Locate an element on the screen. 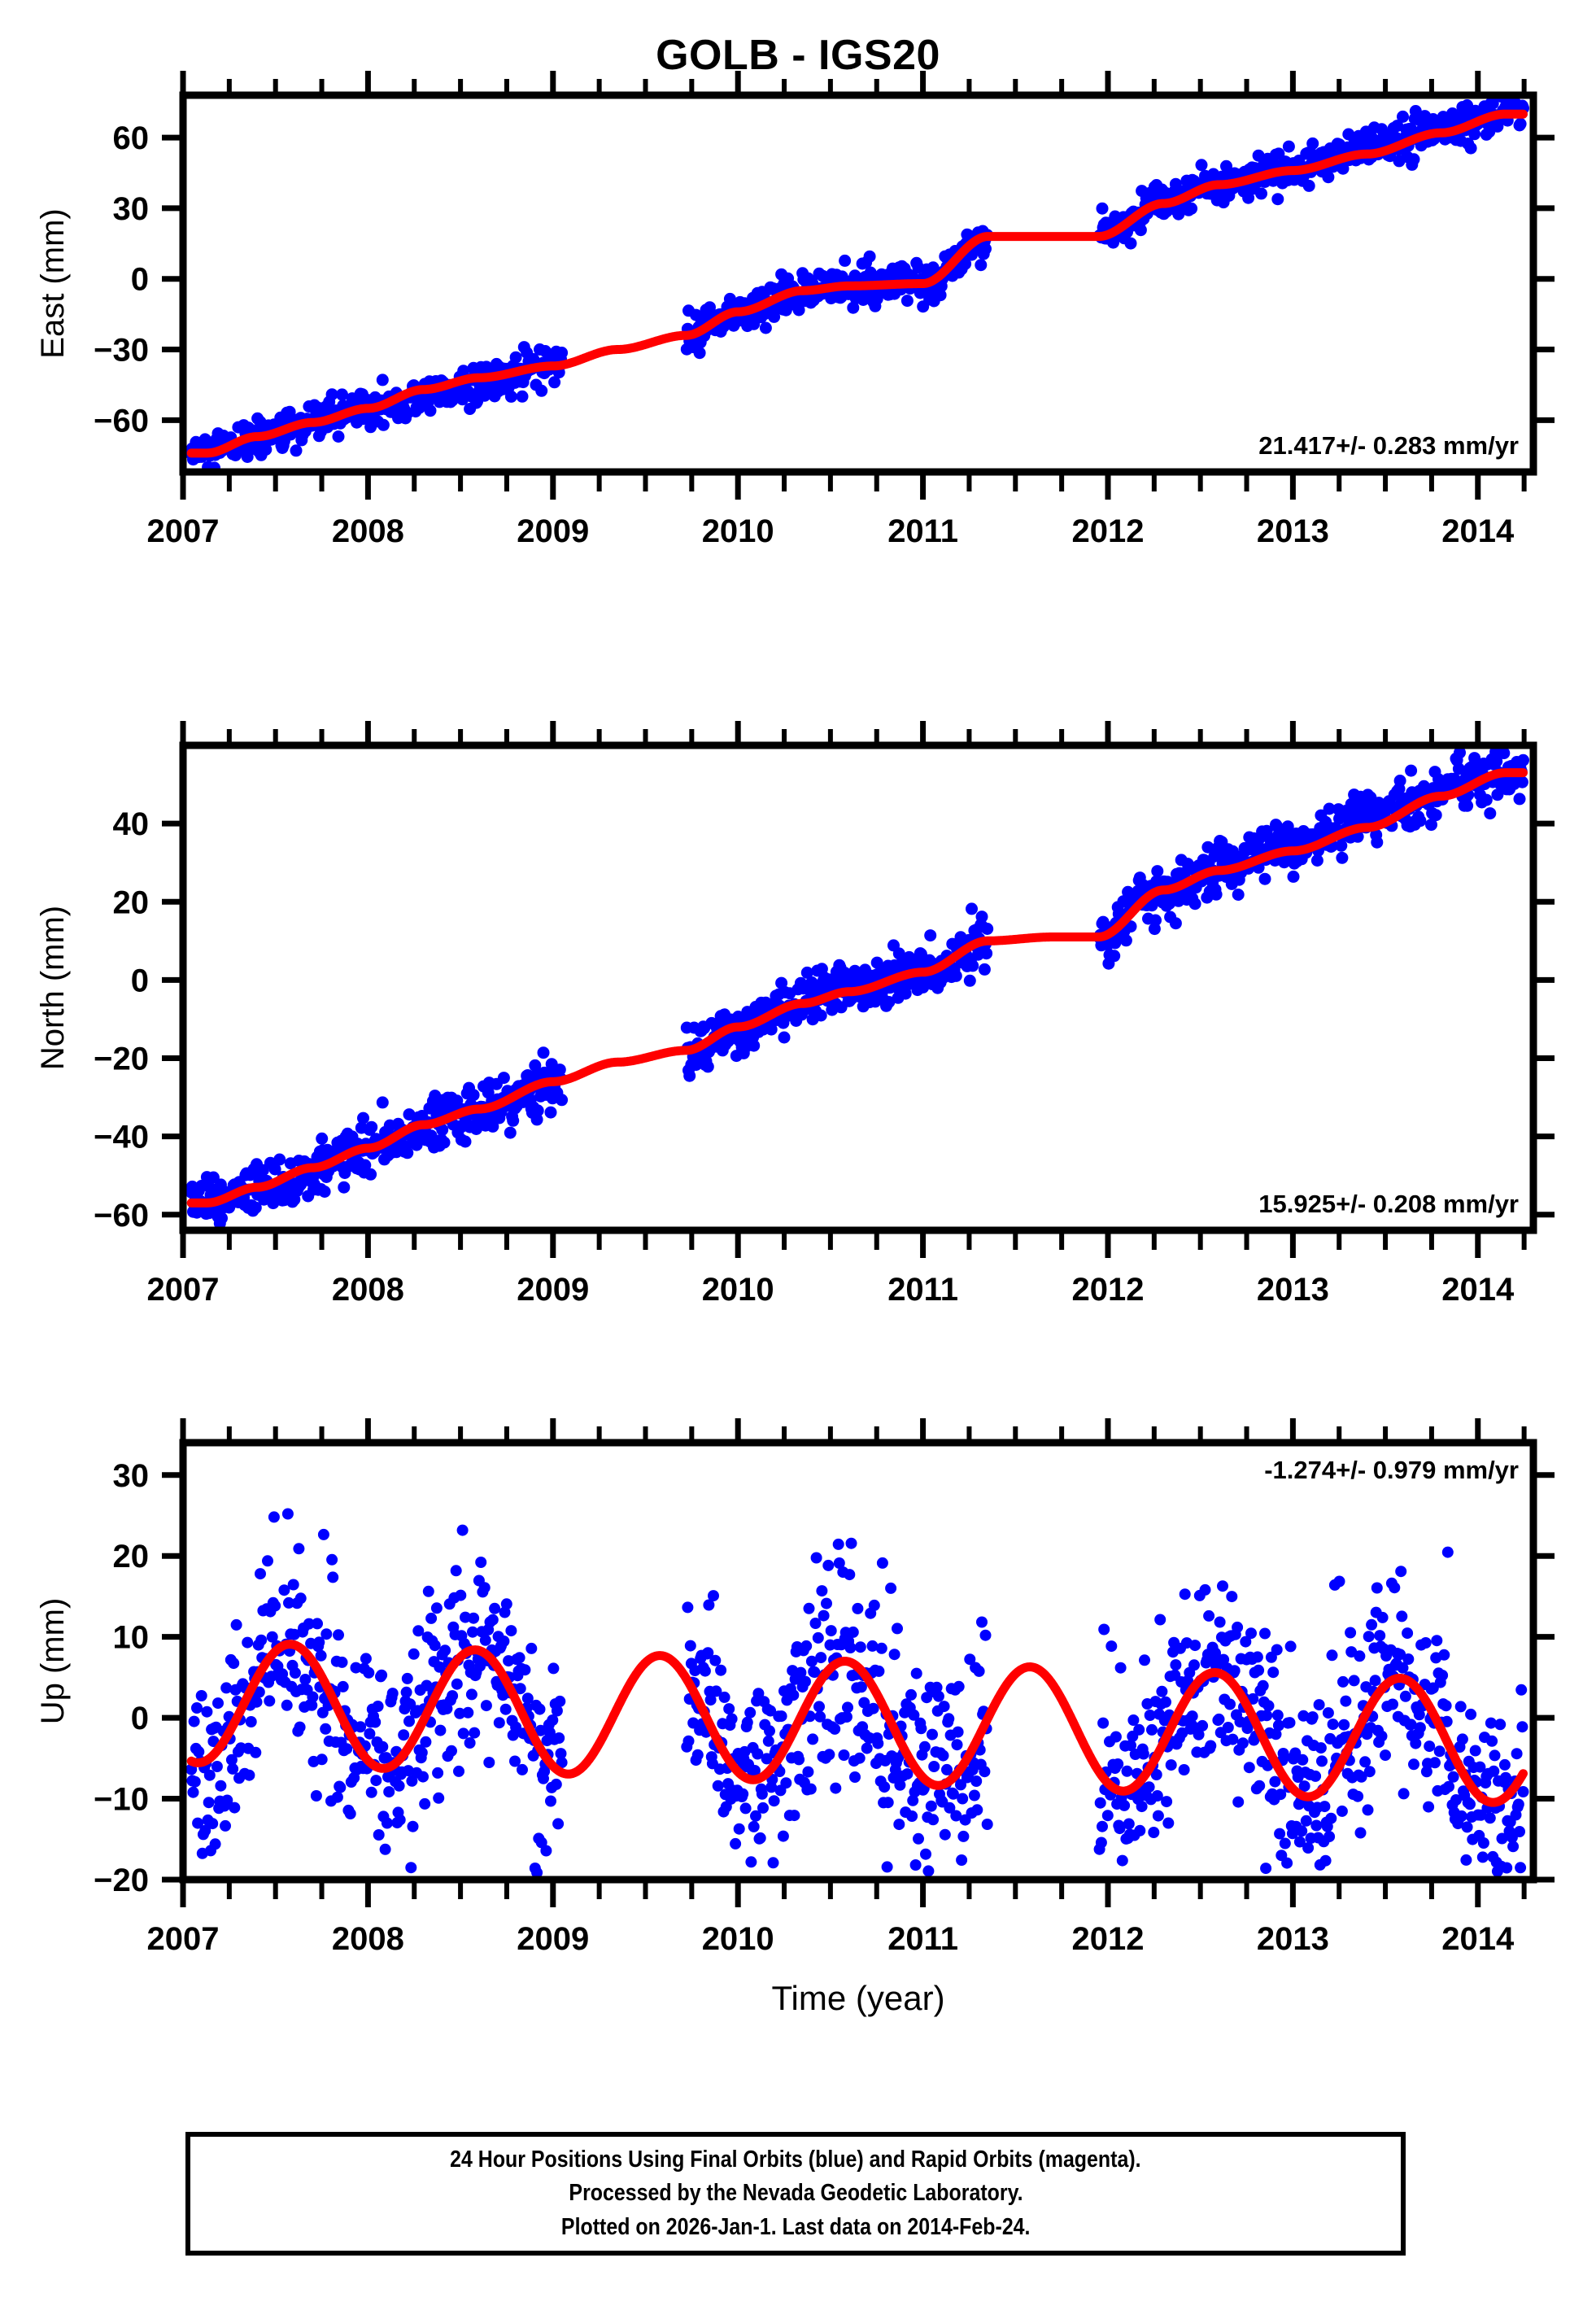  y-tick-label: 0 is located at coordinates (140, 280).